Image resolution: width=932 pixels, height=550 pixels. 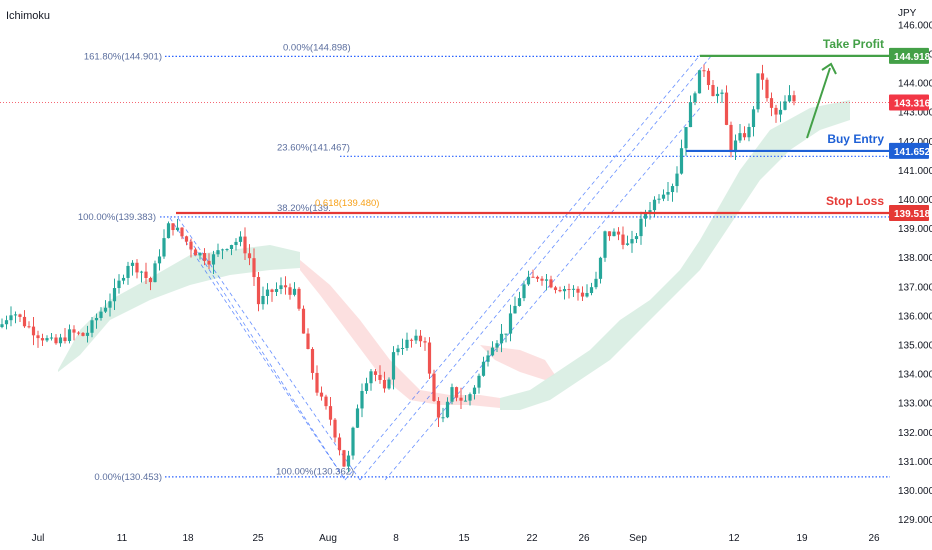 What do you see at coordinates (123, 56) in the screenshot?
I see `fib-label-161: 161.80%(144.901)` at bounding box center [123, 56].